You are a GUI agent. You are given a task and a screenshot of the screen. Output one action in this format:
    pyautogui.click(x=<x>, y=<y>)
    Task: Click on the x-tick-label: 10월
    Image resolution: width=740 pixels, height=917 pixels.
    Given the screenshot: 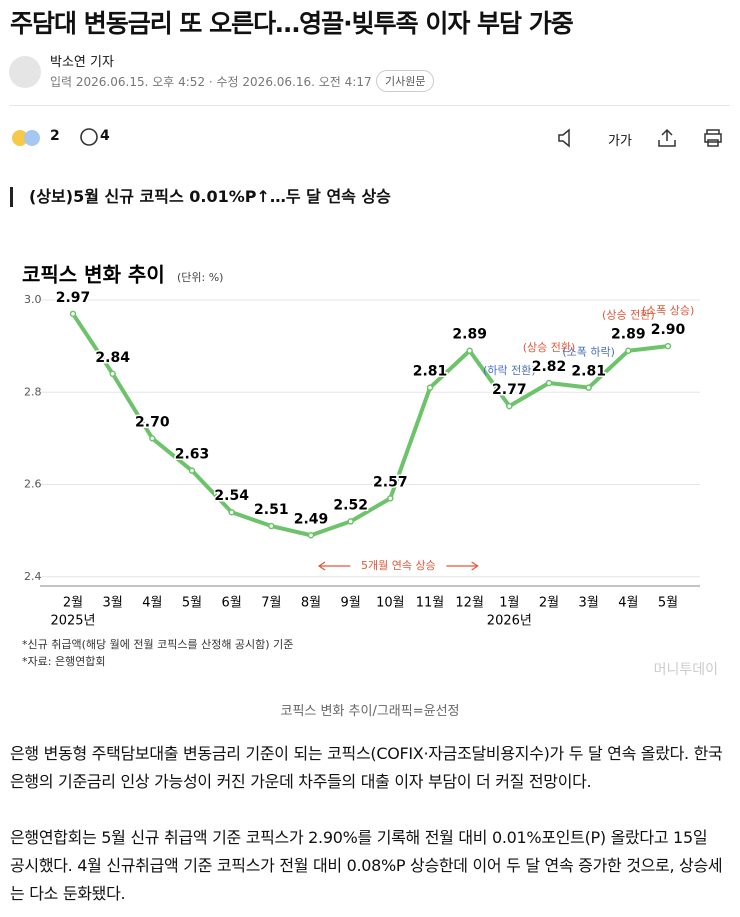 What is the action you would take?
    pyautogui.click(x=390, y=603)
    